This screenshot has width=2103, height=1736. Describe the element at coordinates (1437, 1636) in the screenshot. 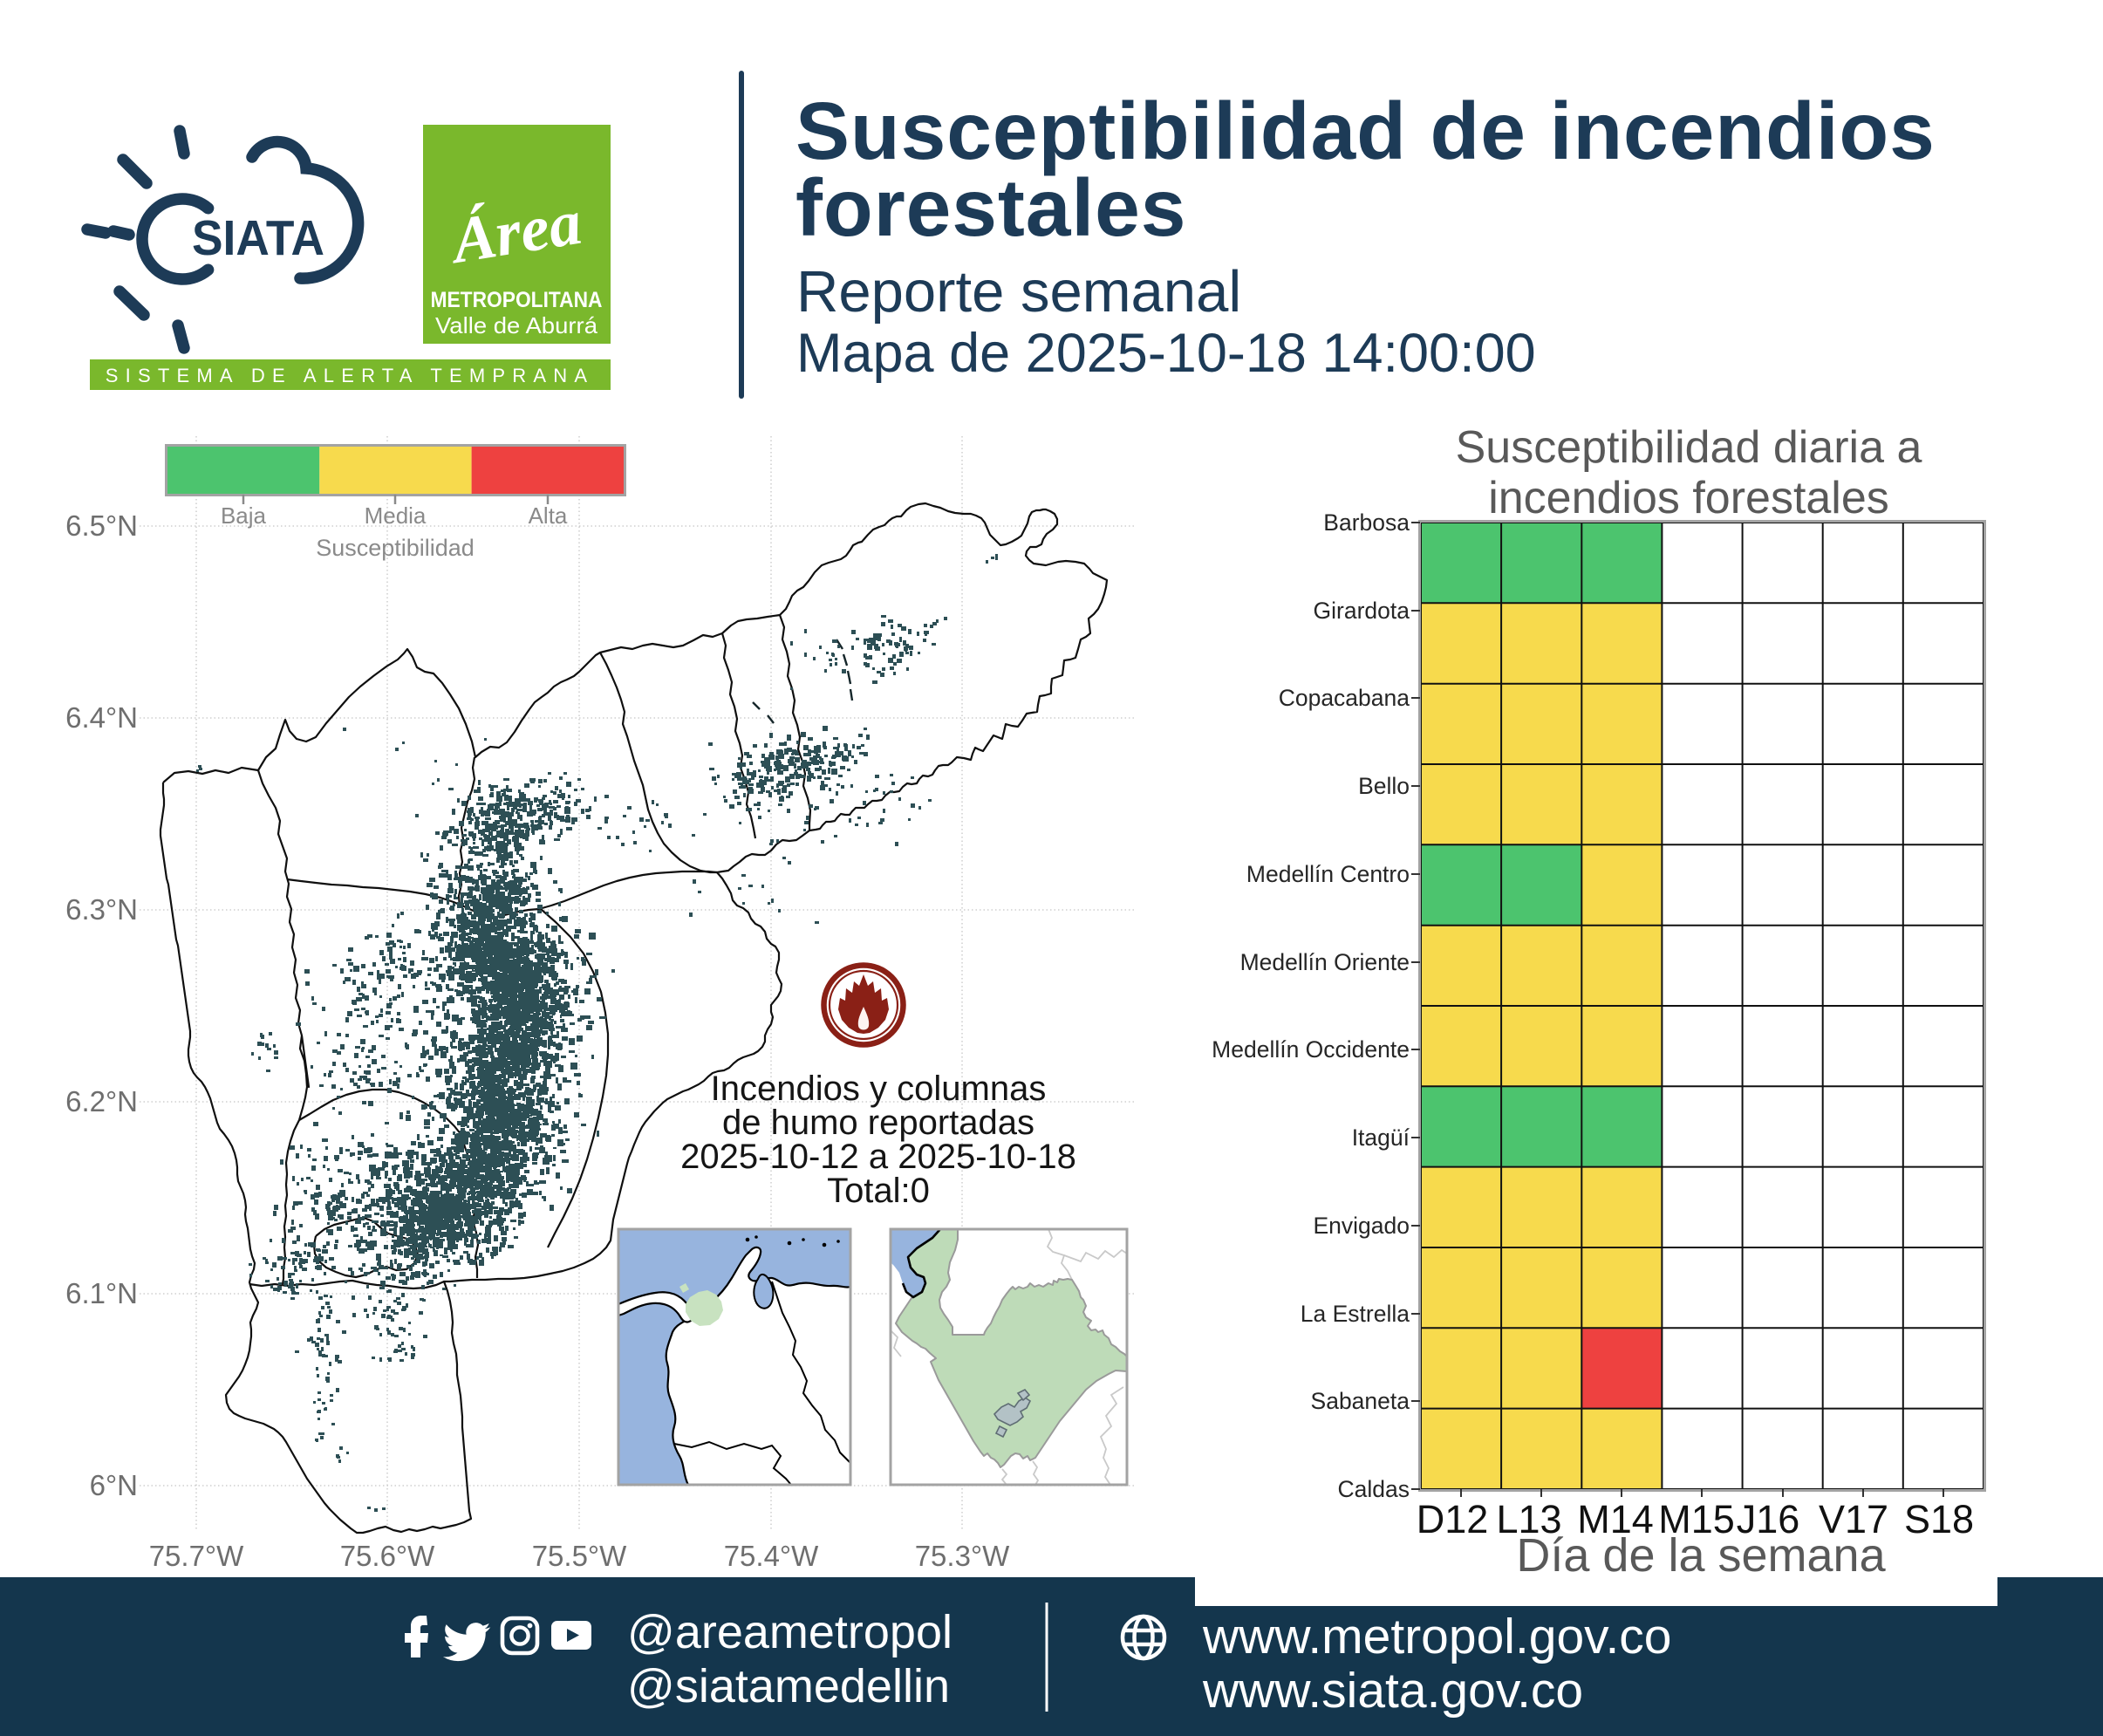

I see `svg-text: www.metropol.gov.co` at that location.